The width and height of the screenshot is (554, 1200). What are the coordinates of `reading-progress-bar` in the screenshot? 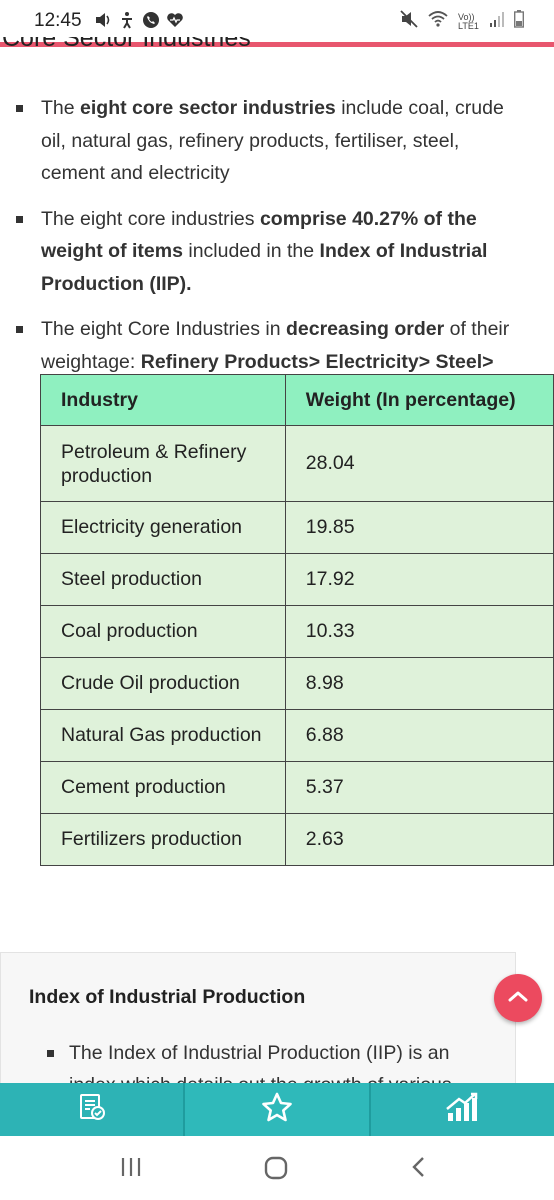 It's located at (277, 44).